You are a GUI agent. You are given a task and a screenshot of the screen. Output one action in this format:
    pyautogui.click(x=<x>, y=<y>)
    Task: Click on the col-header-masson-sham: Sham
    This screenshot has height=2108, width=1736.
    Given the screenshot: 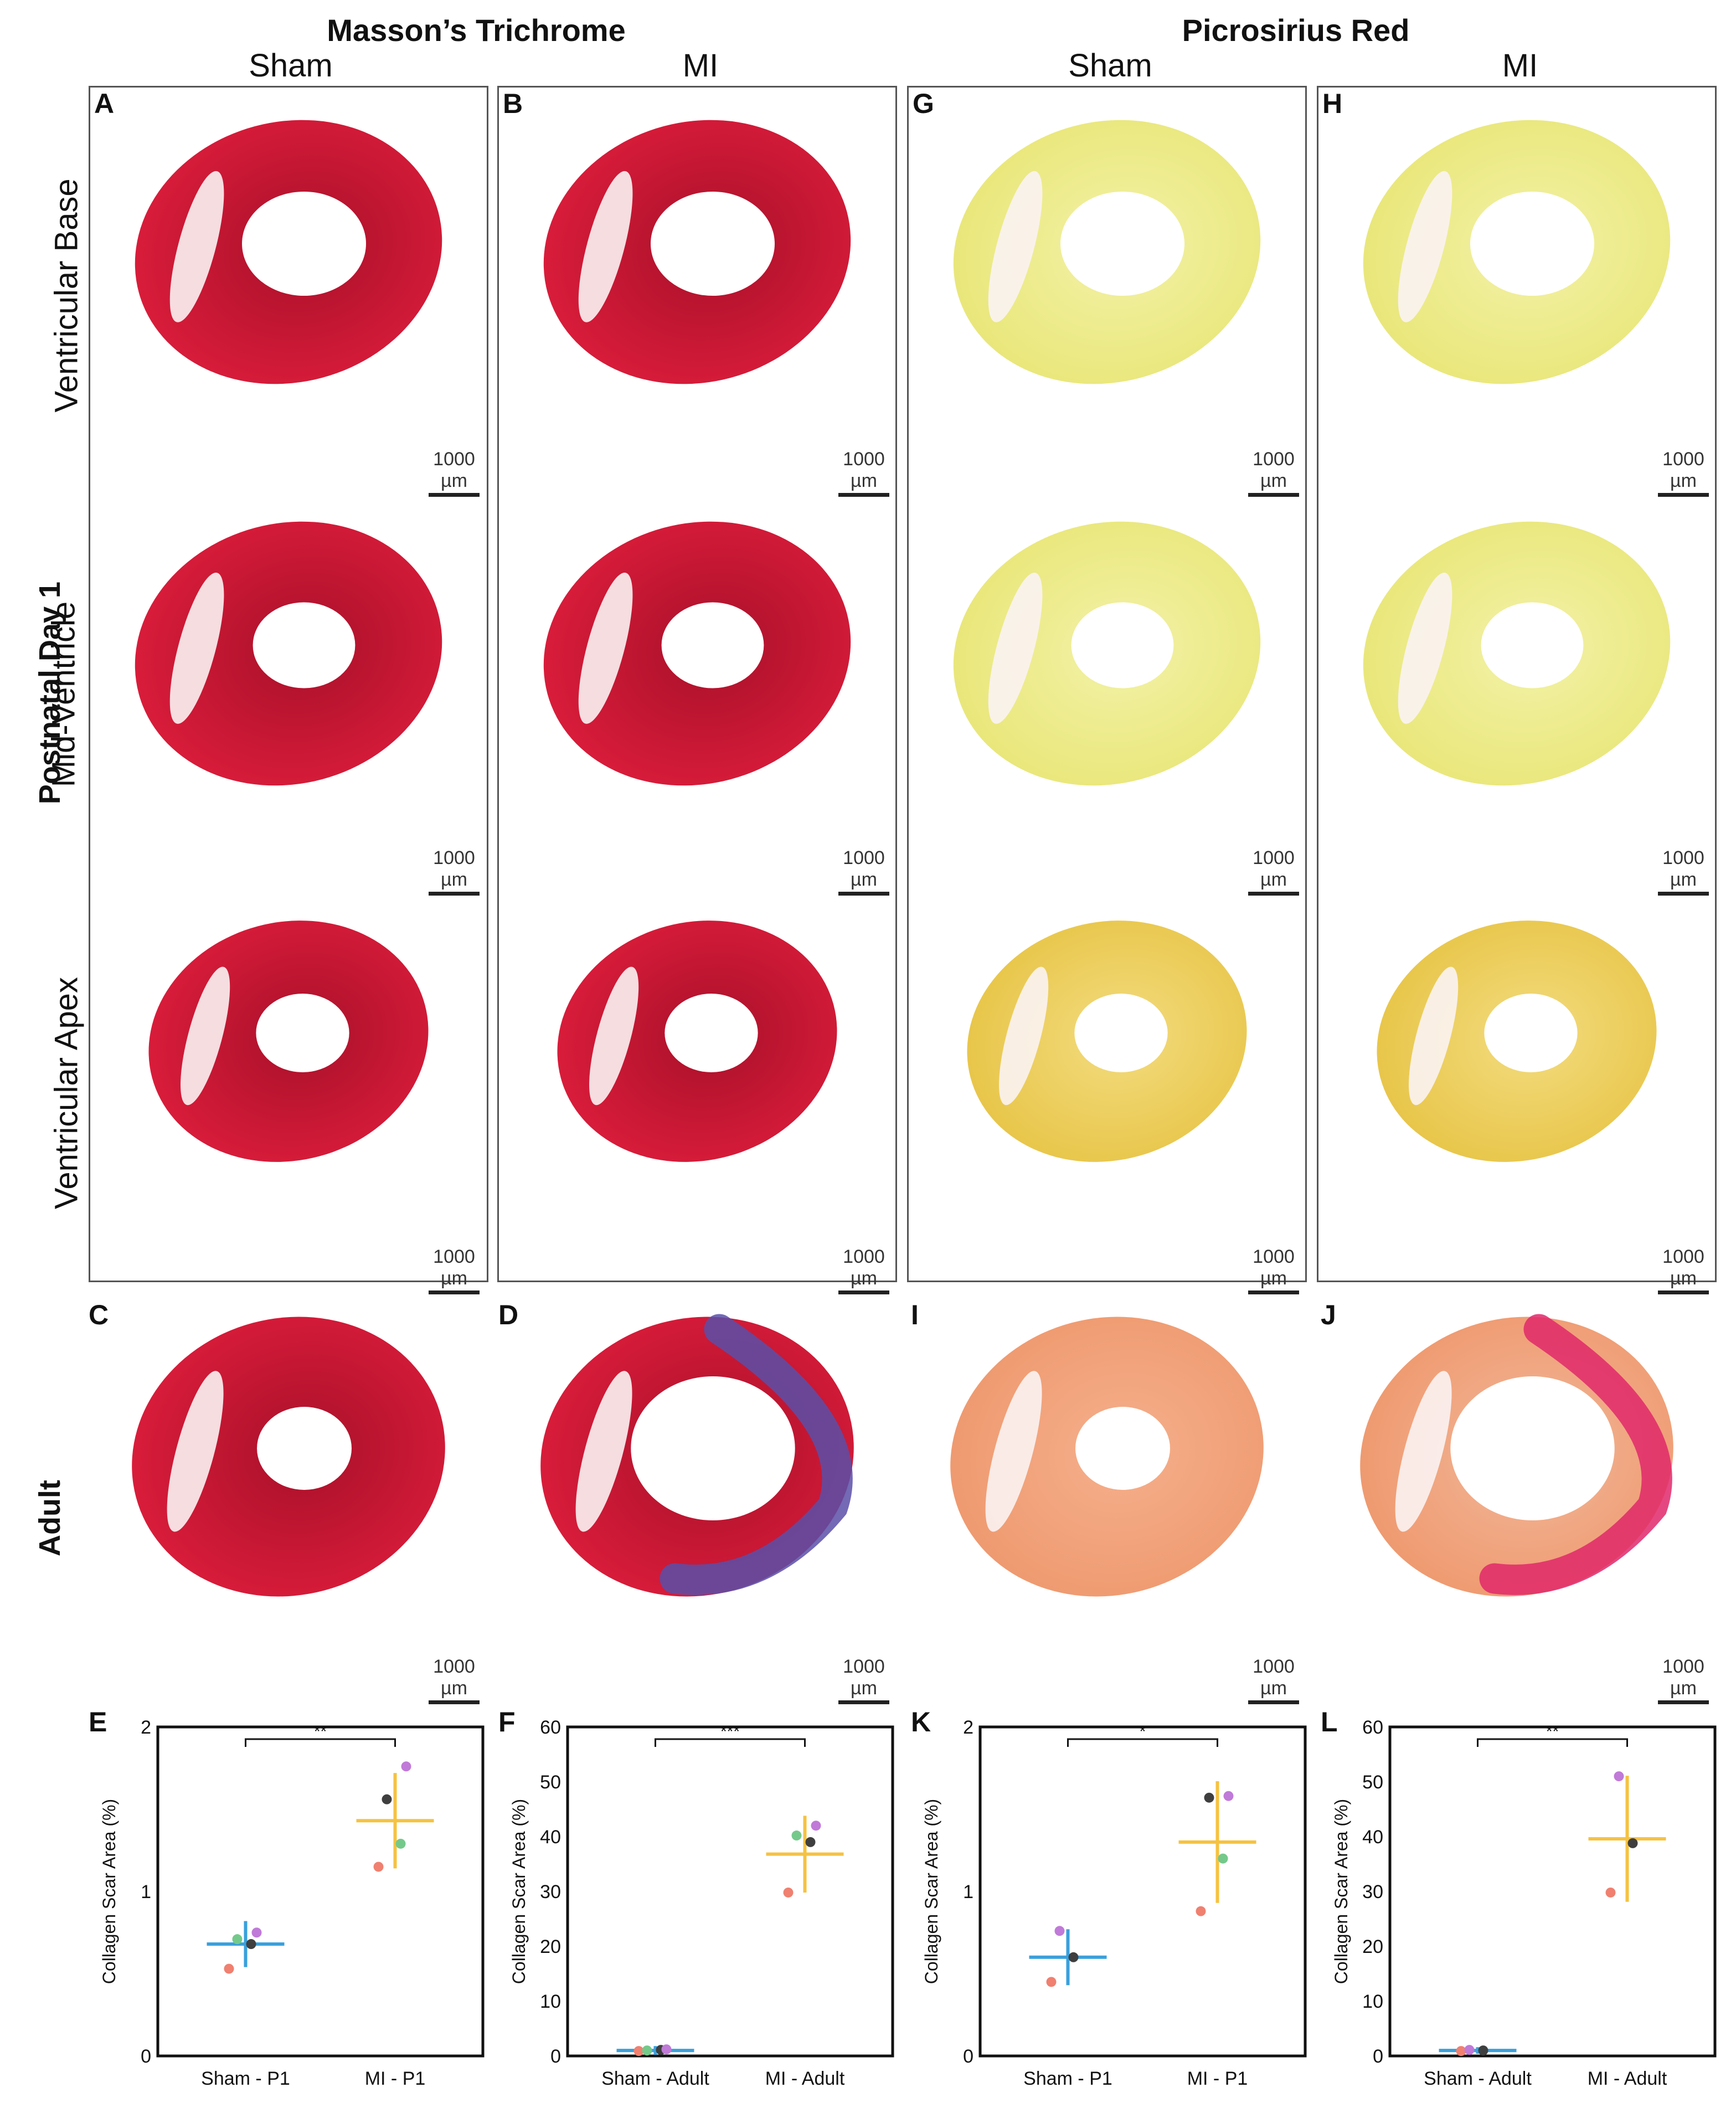 What is the action you would take?
    pyautogui.click(x=291, y=66)
    